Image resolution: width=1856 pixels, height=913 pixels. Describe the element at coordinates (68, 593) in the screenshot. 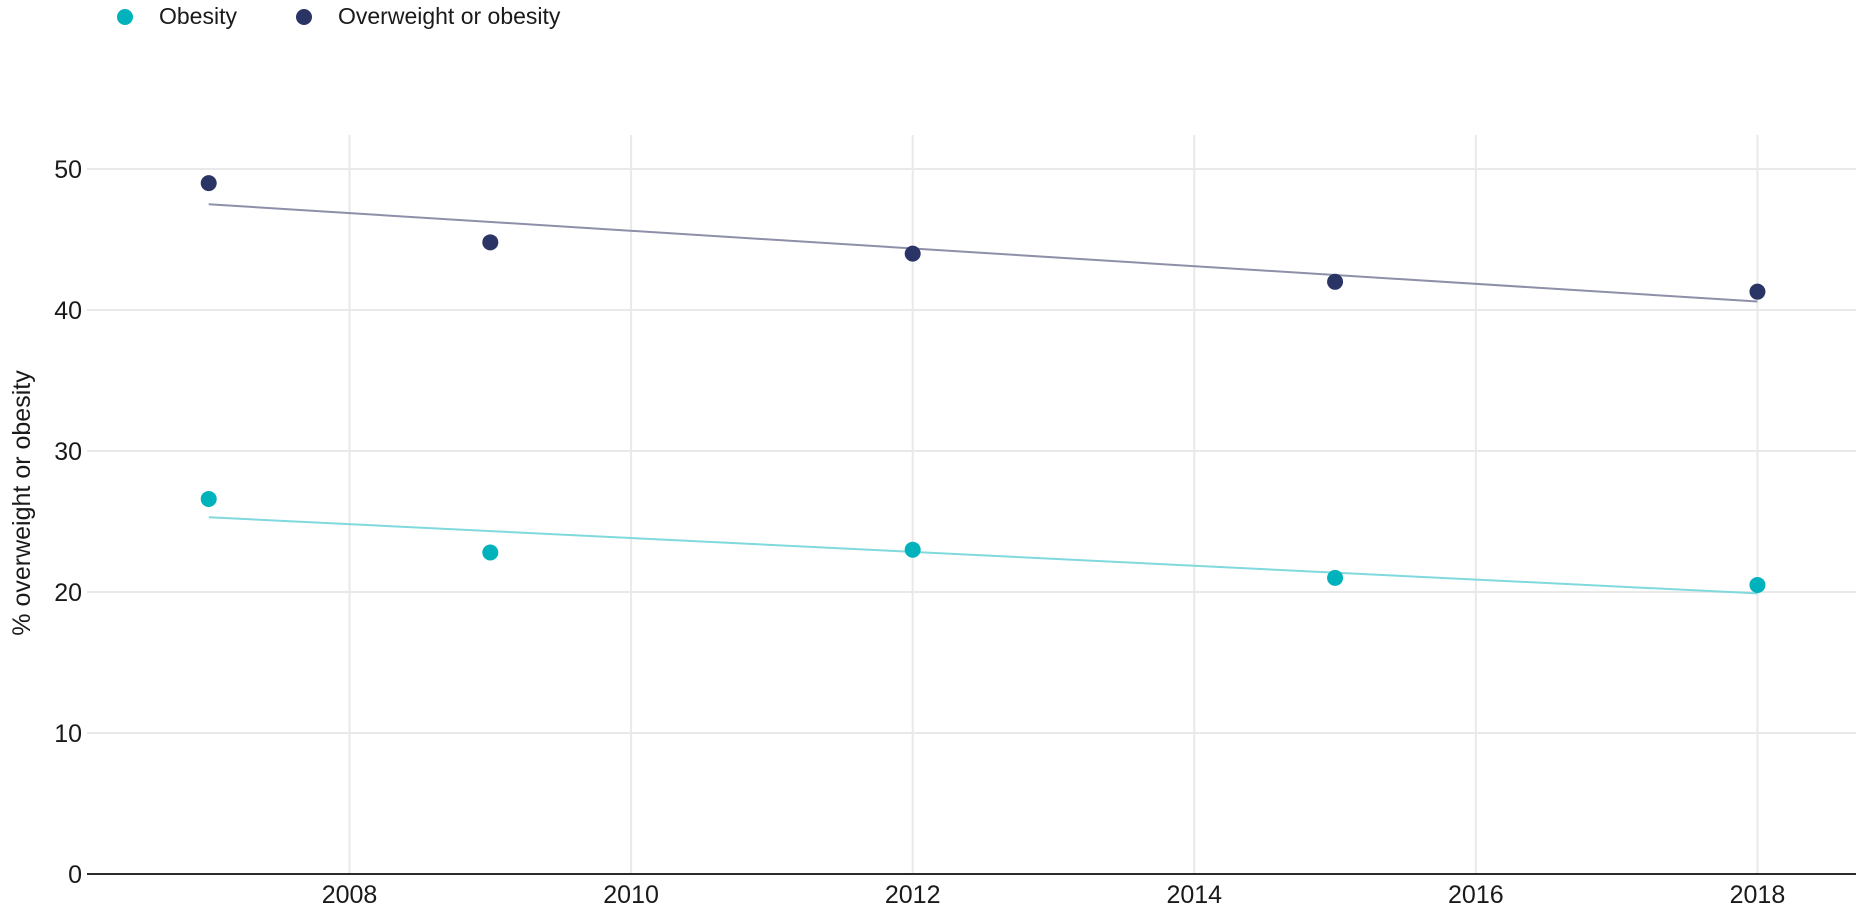

I see `y-tick-label: 20` at that location.